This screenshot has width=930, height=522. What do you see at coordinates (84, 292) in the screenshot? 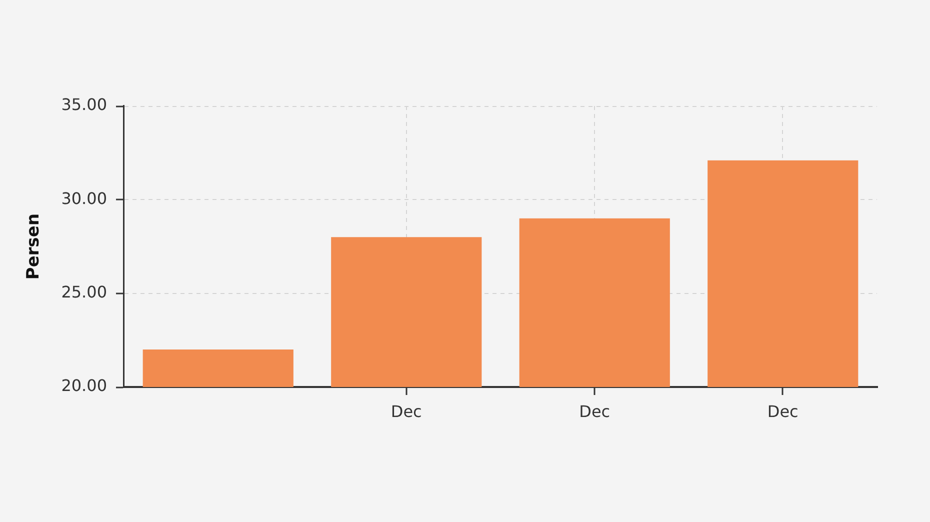
I see `y-tick-label: 25.00` at bounding box center [84, 292].